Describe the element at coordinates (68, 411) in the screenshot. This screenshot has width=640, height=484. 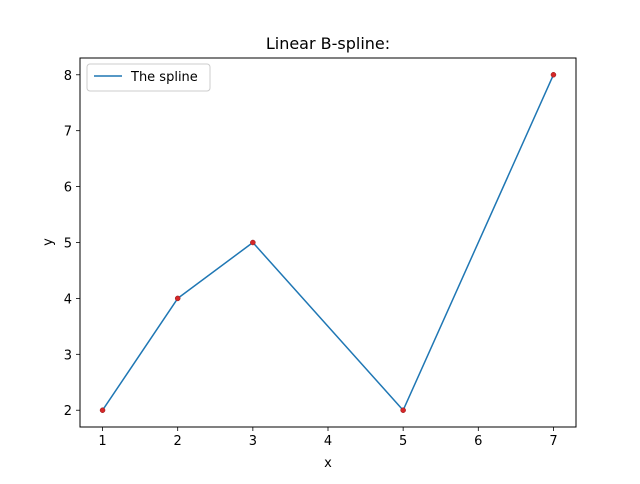
I see `y-tick-label: 2` at that location.